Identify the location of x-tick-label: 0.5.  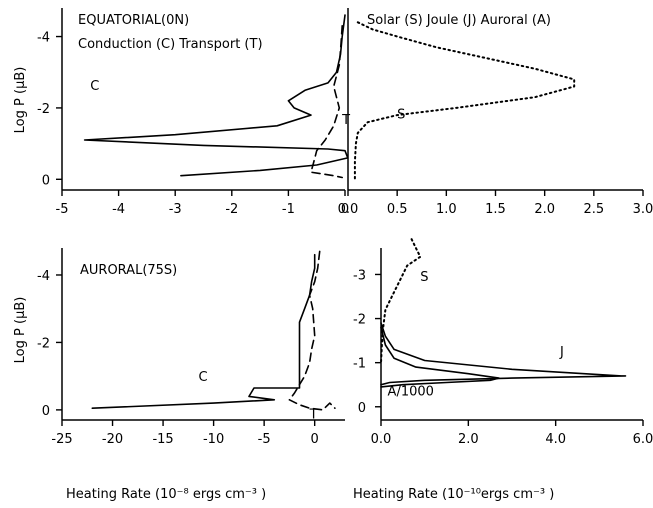
(397, 209).